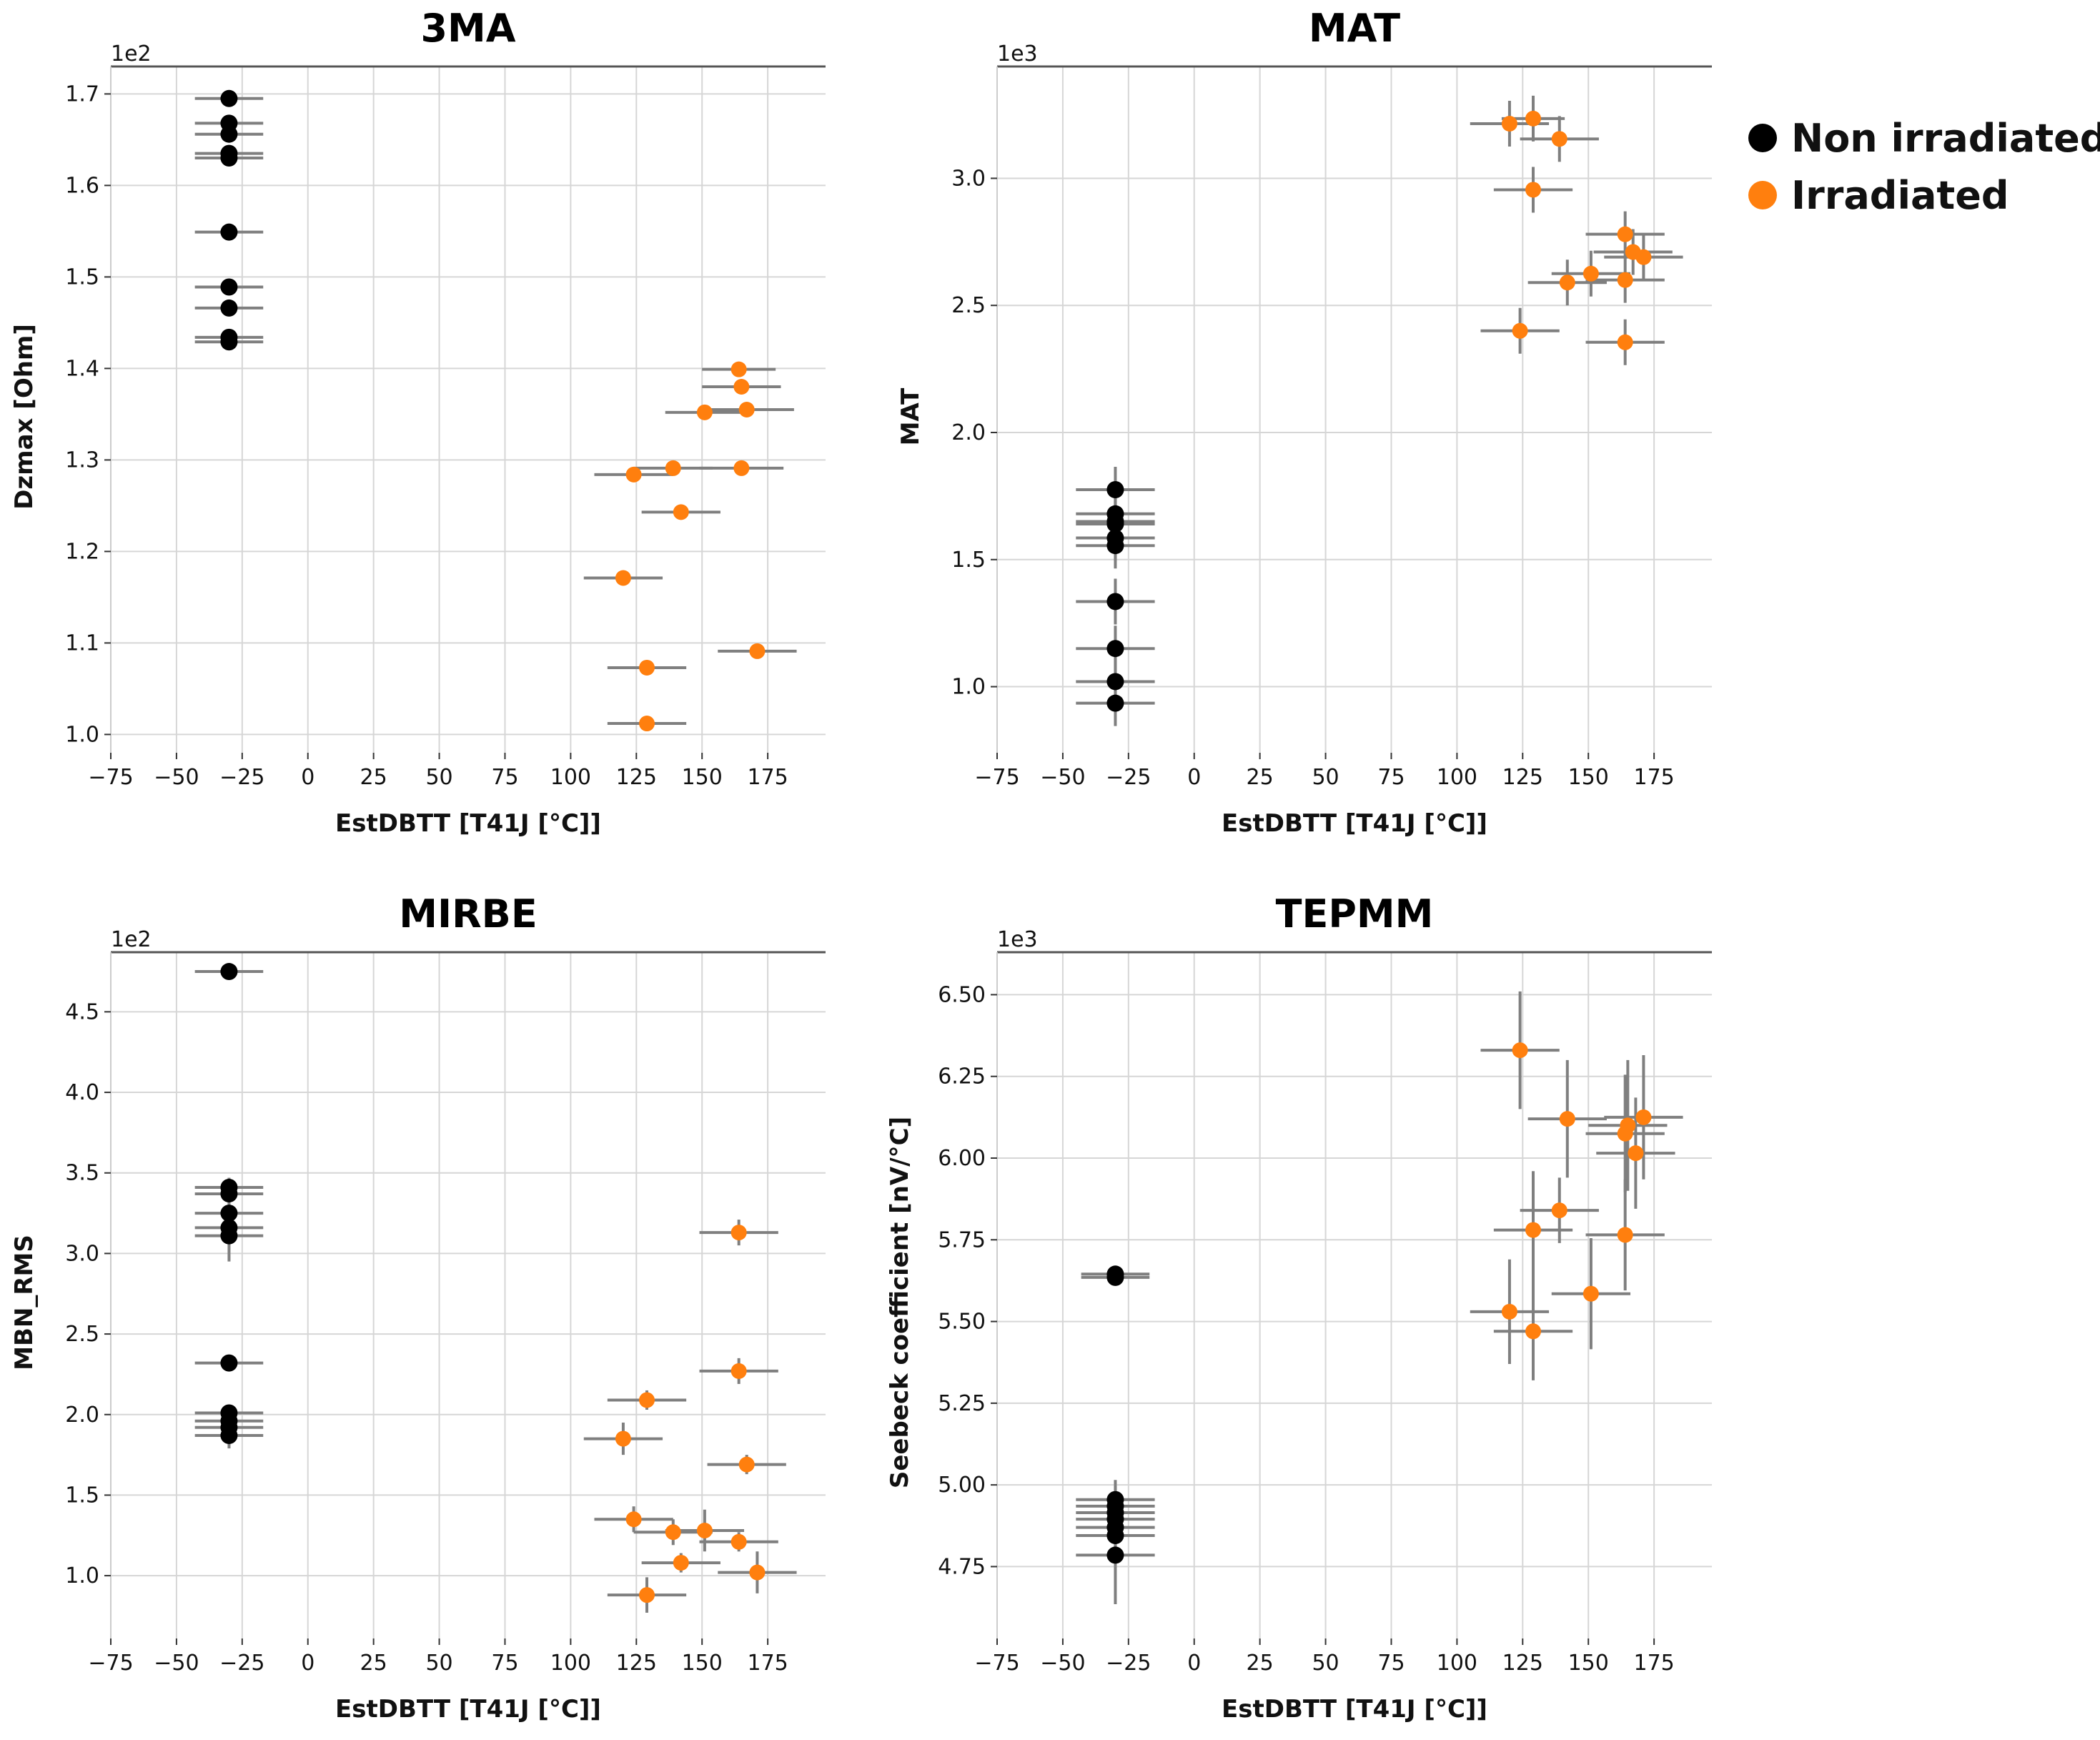  Describe the element at coordinates (1945, 138) in the screenshot. I see `legend-label-non-irradiated: Non irradiated` at that location.